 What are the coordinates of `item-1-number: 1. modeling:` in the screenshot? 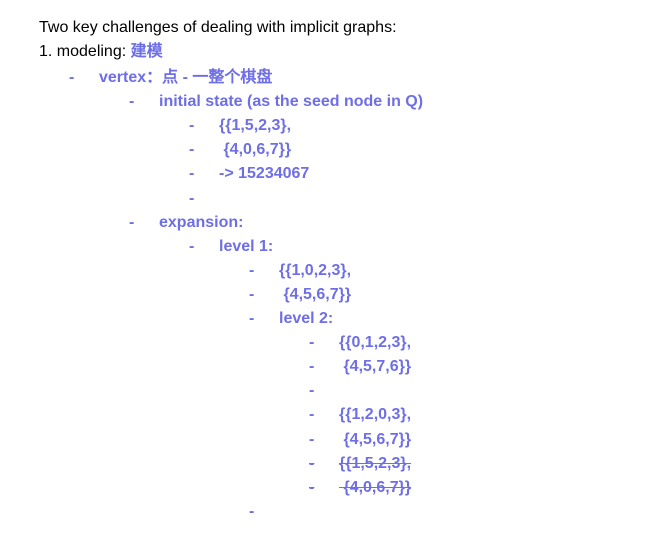 It's located at (83, 51).